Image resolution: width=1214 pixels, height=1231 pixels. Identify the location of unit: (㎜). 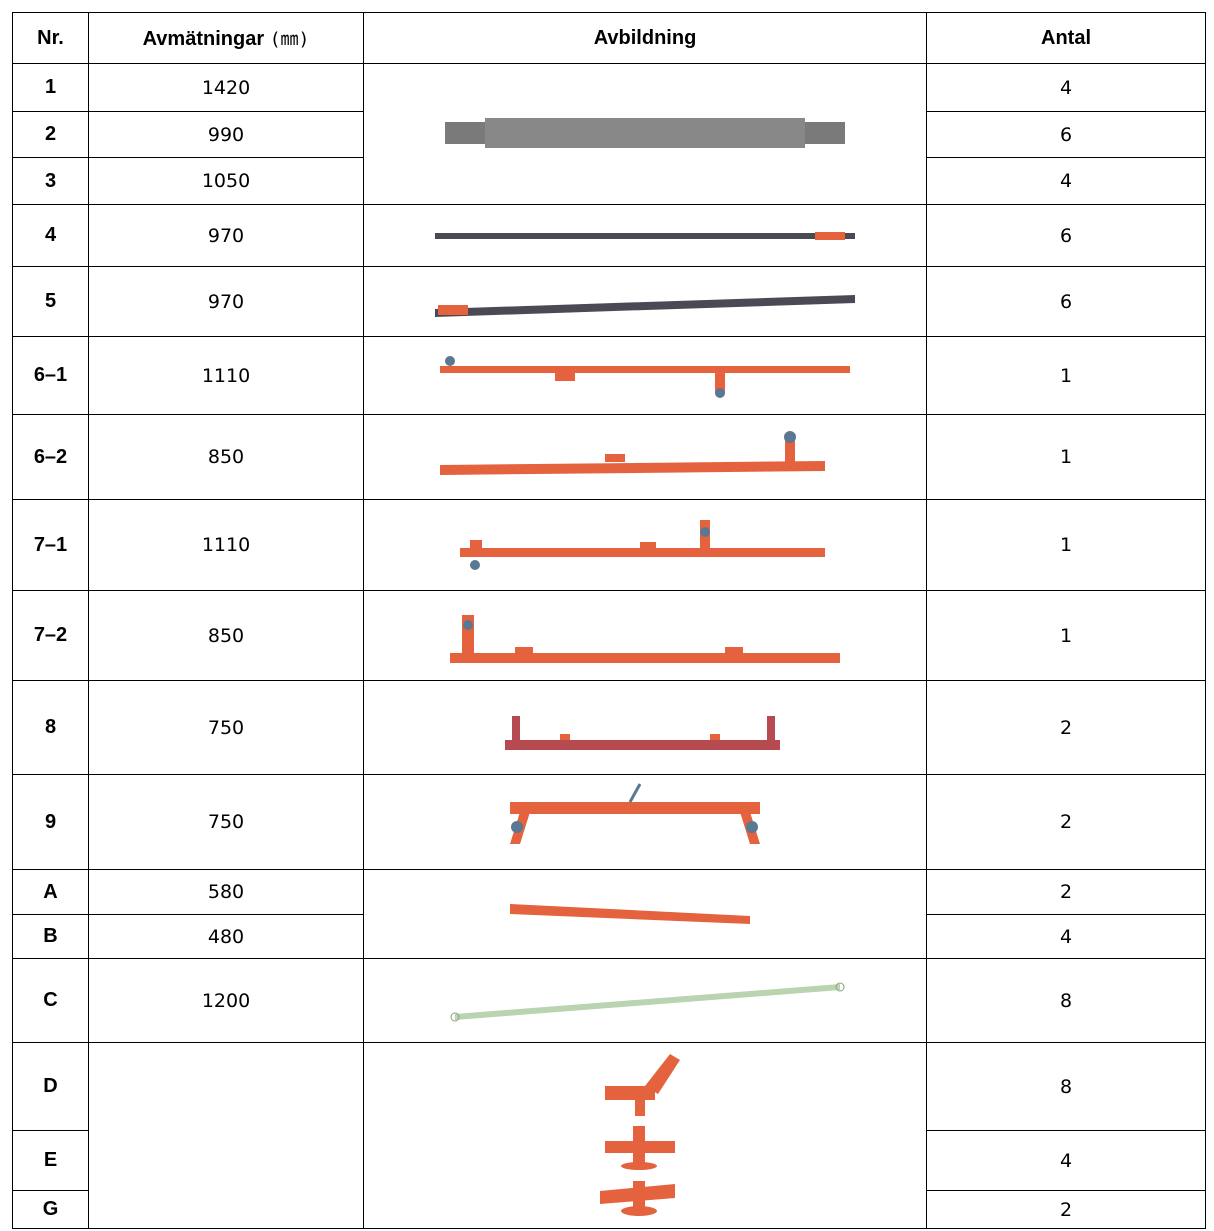
(289, 39).